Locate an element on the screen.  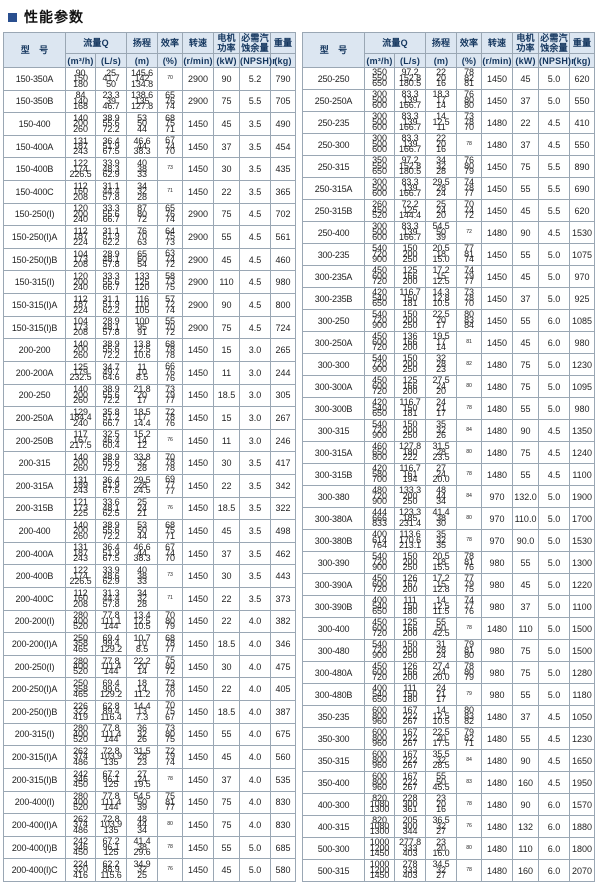
col-header-power: 电机 功率 is located at coordinates (227, 43).